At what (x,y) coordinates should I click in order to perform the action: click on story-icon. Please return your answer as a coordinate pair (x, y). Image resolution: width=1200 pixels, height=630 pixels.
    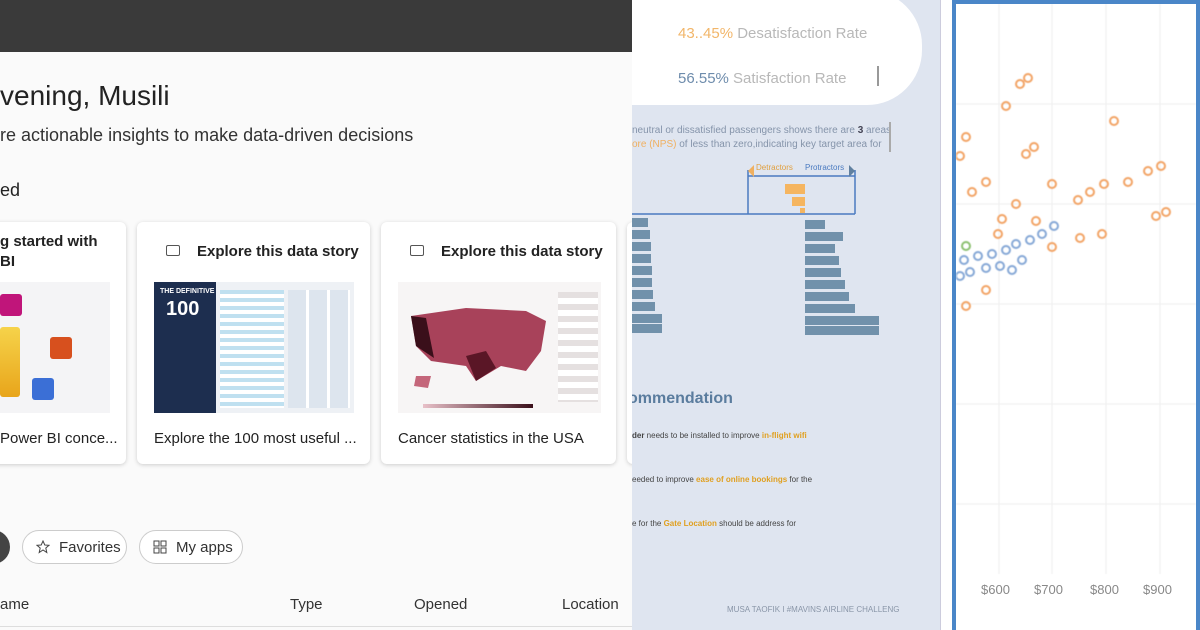
    Looking at the image, I should click on (417, 250).